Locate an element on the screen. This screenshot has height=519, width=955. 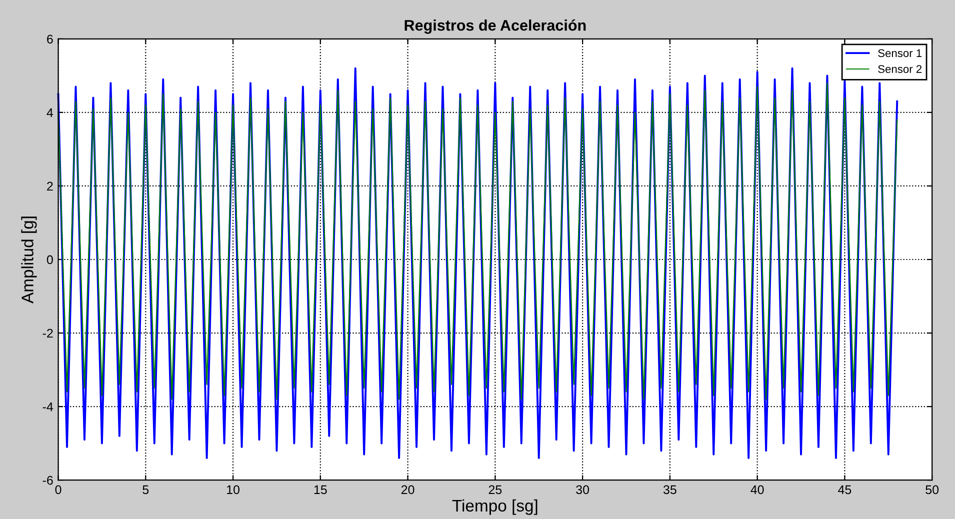
x-tick-label: 35 is located at coordinates (669, 489).